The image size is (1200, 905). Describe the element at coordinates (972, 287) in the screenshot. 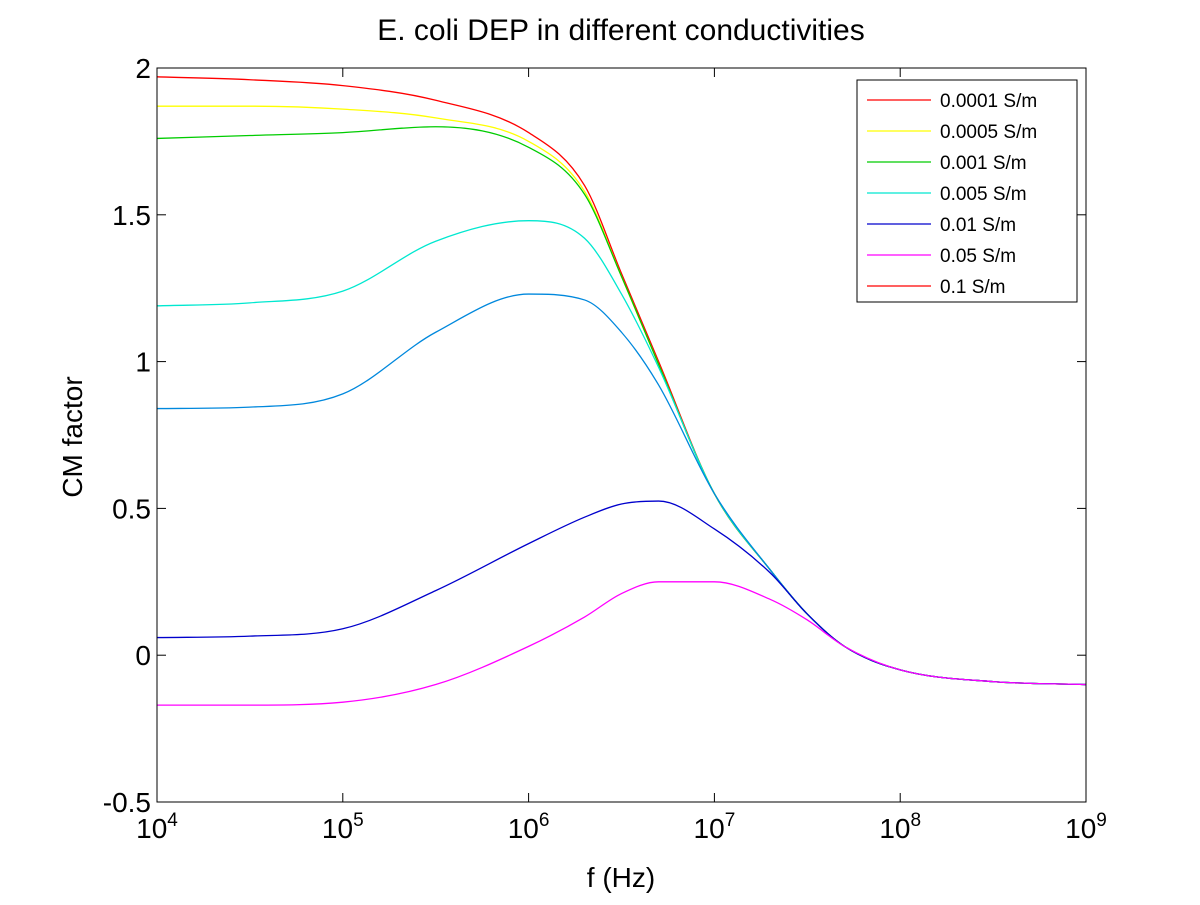

I see `legend-label-7: 0.1 S/m` at that location.